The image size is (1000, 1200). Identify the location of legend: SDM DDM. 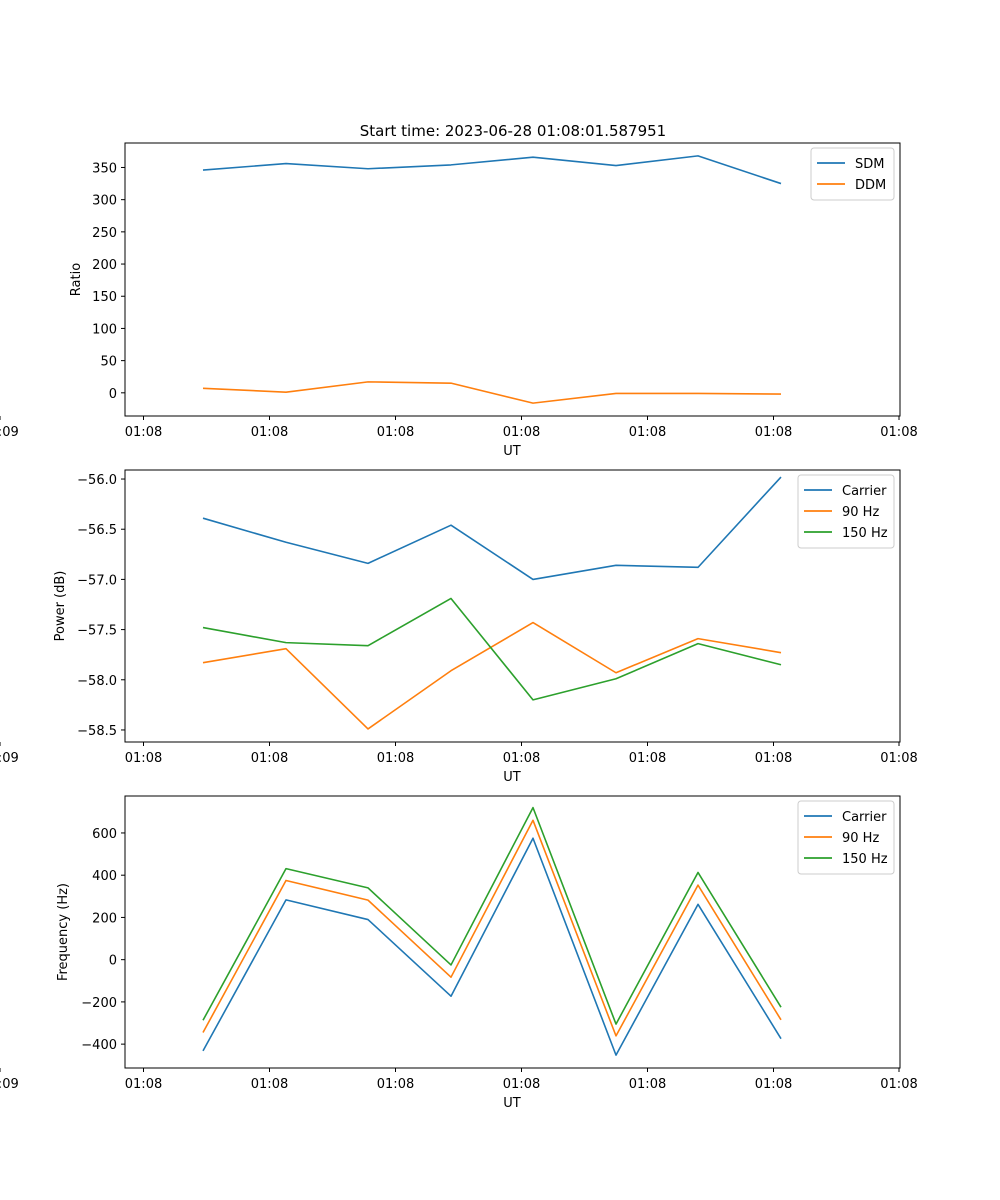
(852, 174).